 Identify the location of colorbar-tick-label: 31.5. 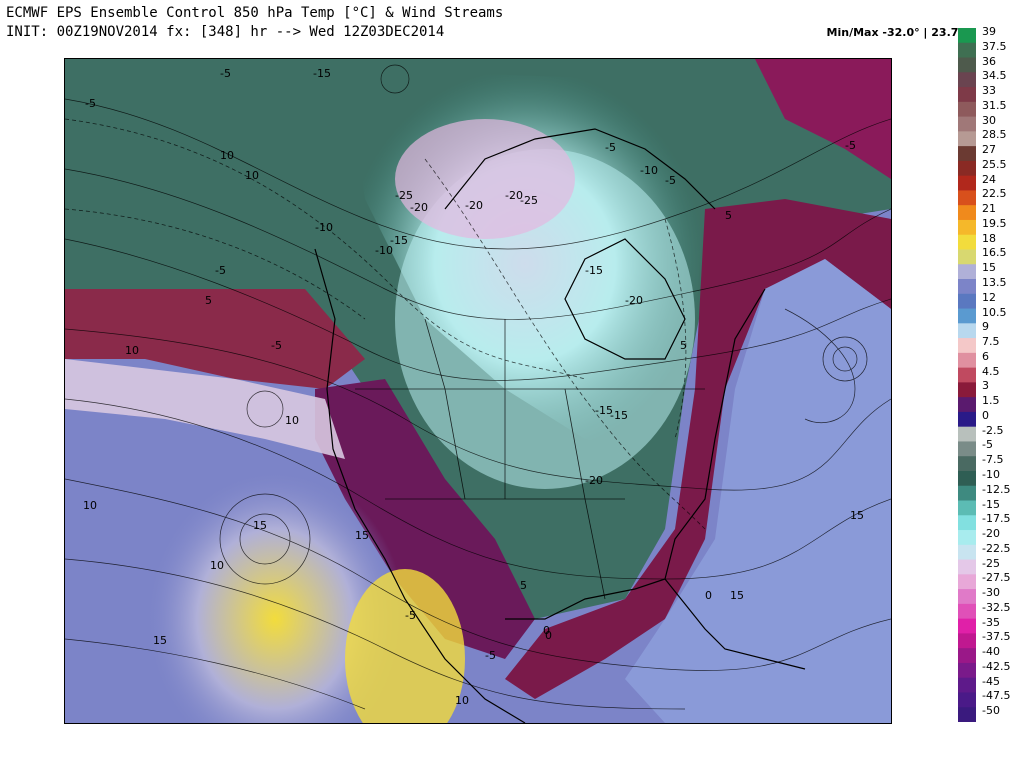
(994, 105).